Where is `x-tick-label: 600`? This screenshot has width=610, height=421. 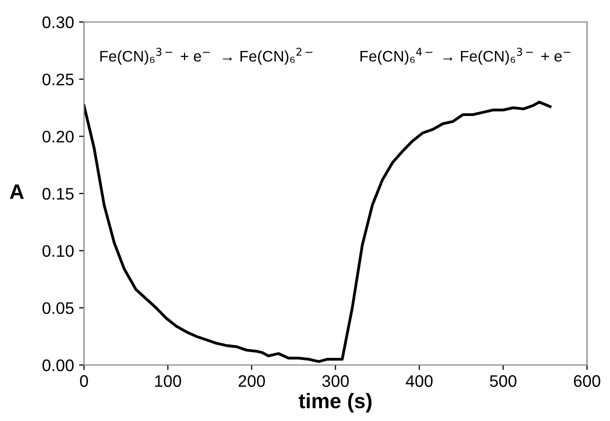 x-tick-label: 600 is located at coordinates (587, 381).